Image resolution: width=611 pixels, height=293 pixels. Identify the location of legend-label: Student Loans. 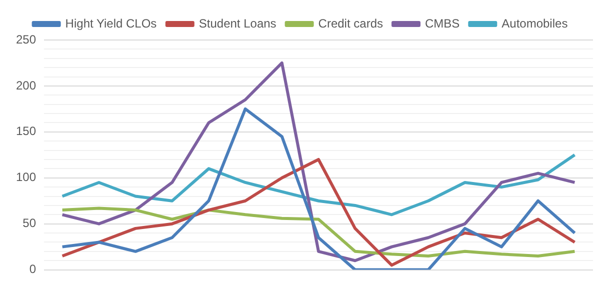
(237, 23).